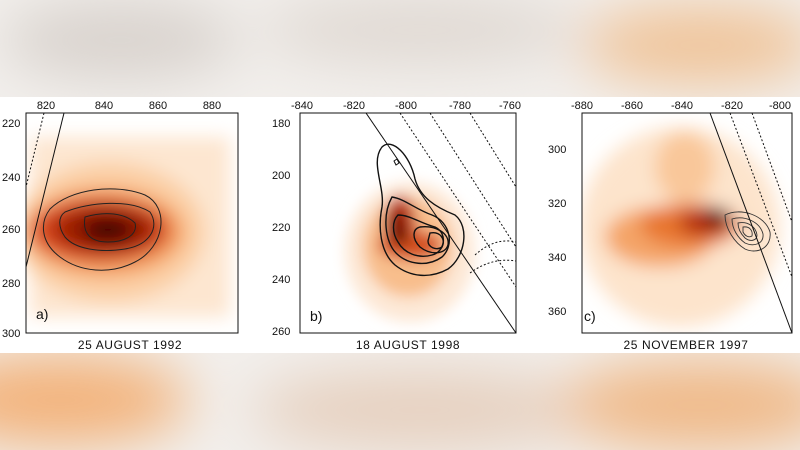 The height and width of the screenshot is (450, 800). What do you see at coordinates (582, 106) in the screenshot?
I see `x-tick: -880` at bounding box center [582, 106].